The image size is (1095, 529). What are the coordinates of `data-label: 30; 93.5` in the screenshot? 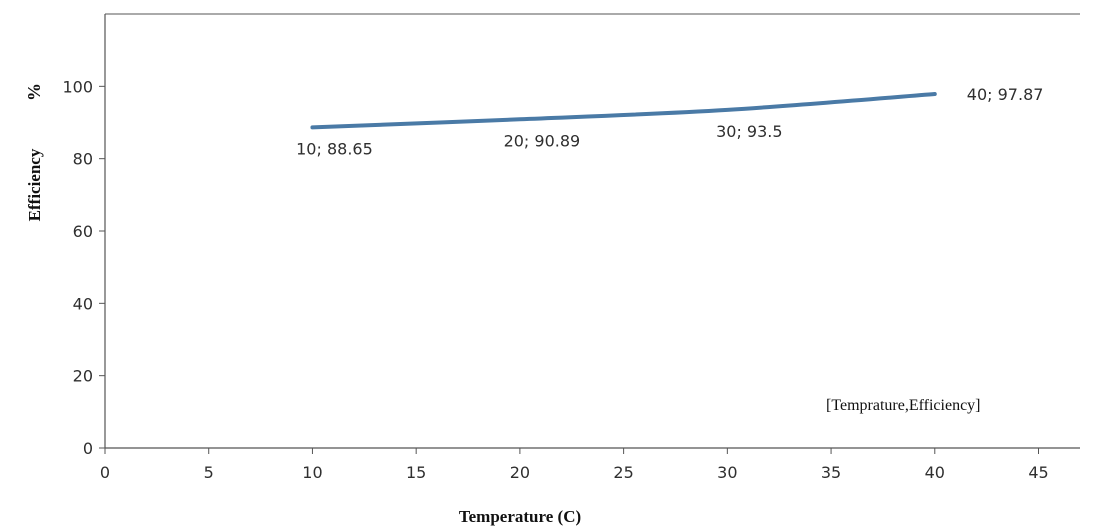 It's located at (749, 131).